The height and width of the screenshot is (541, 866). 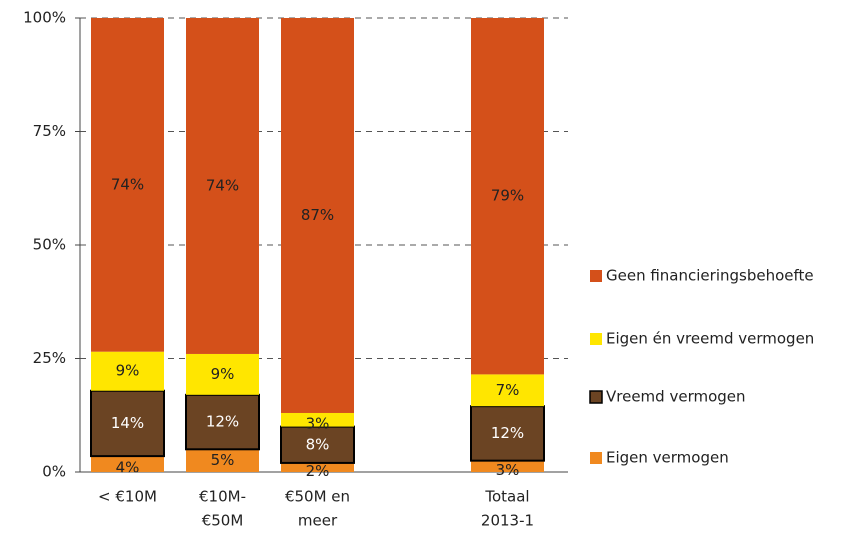 I want to click on x-tick-label: 2013-1, so click(x=507, y=521).